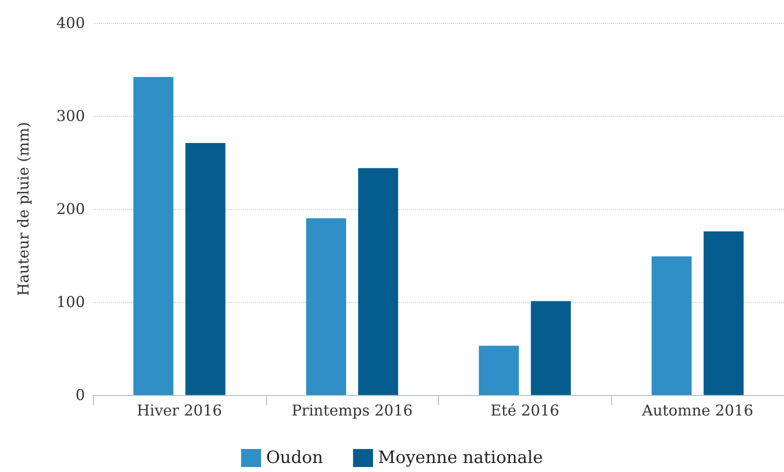 This screenshot has width=784, height=472. Describe the element at coordinates (179, 411) in the screenshot. I see `x-tick-label: Hiver 2016` at that location.